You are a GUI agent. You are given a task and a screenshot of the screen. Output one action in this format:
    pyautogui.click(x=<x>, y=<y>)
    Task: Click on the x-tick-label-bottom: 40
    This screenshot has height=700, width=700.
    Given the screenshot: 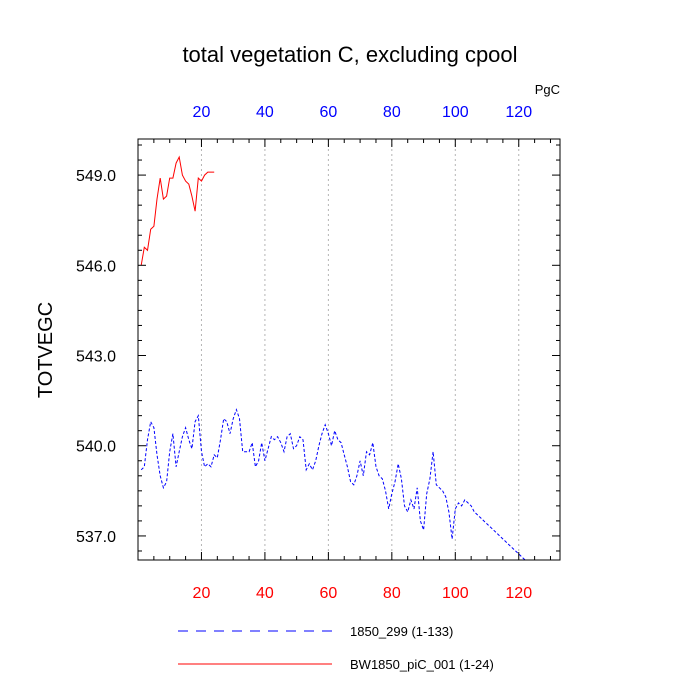 What is the action you would take?
    pyautogui.click(x=265, y=593)
    